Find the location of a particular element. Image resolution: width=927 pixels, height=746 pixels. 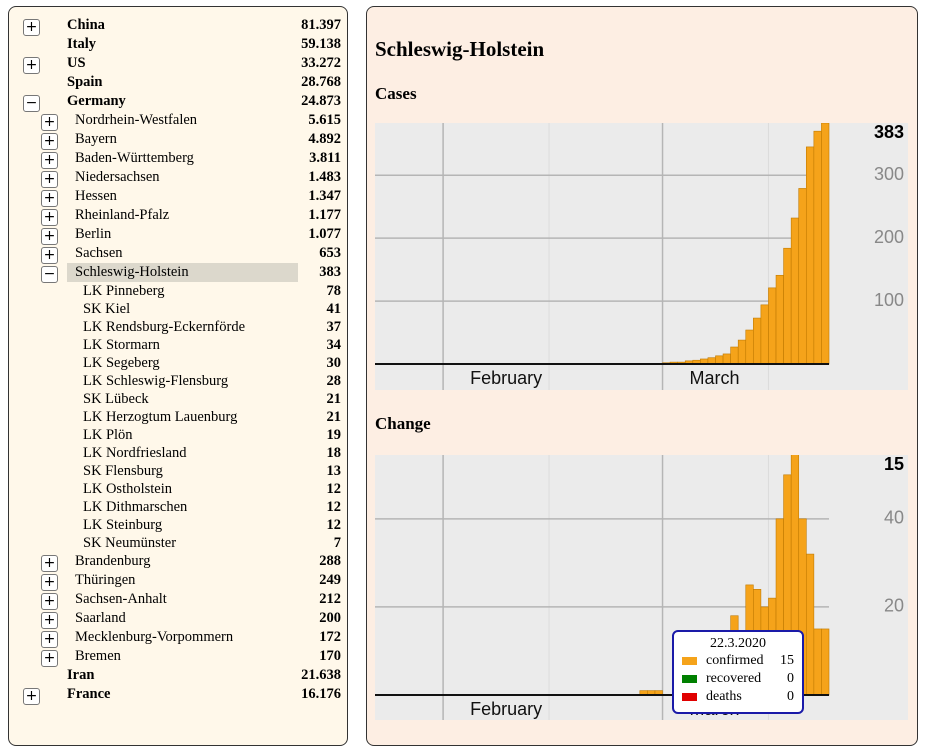

tree-row: LK Rendsburg-Eckernförde 37 is located at coordinates (175, 326).